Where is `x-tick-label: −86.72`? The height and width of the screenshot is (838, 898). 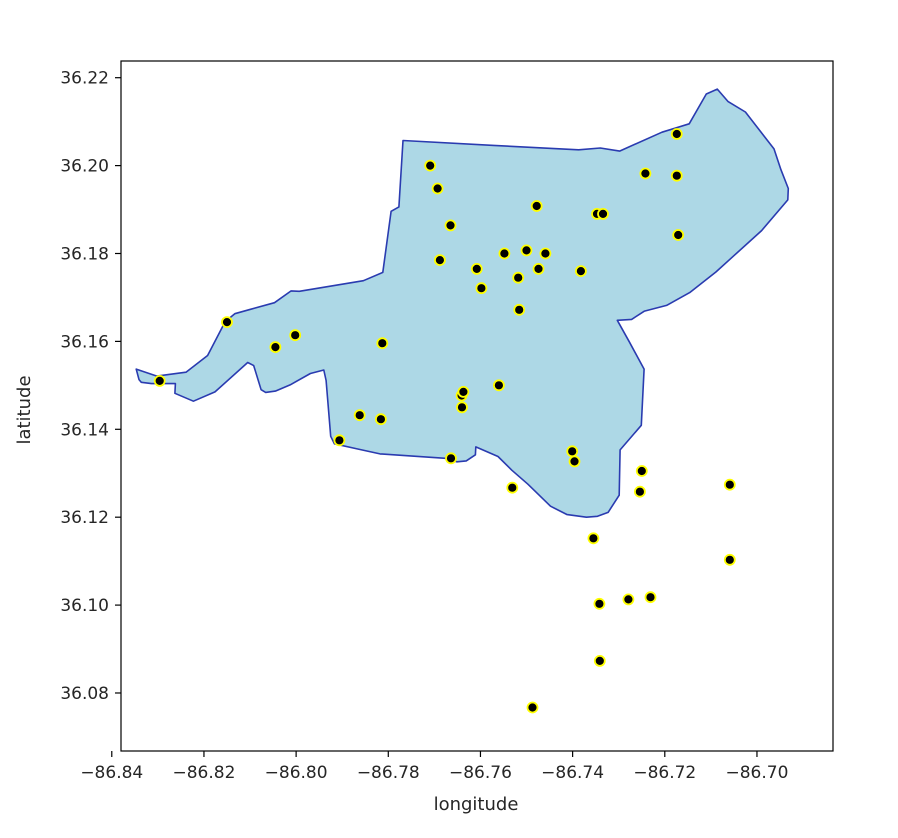
x-tick-label: −86.72 is located at coordinates (664, 773).